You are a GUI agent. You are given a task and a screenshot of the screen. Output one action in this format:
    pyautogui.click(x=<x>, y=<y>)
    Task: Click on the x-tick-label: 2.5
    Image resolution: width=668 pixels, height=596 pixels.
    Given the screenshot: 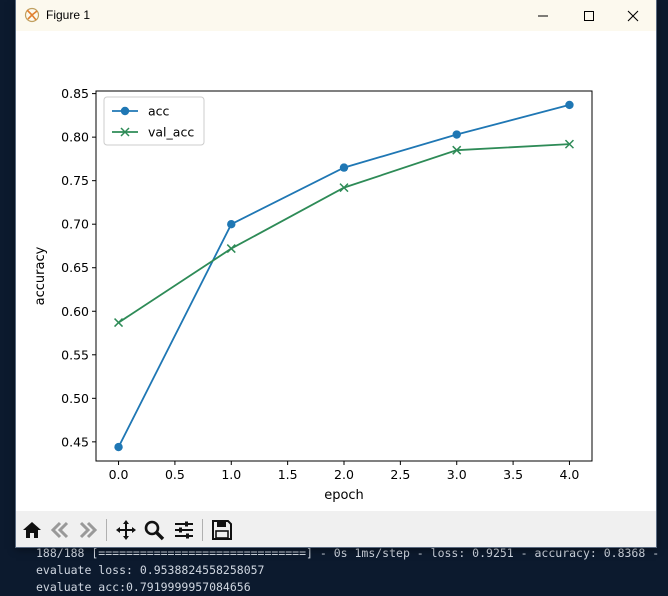 What is the action you would take?
    pyautogui.click(x=400, y=474)
    